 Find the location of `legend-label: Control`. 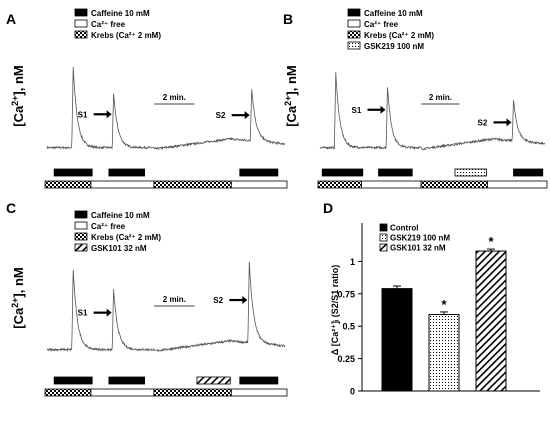

legend-label: Control is located at coordinates (404, 228).